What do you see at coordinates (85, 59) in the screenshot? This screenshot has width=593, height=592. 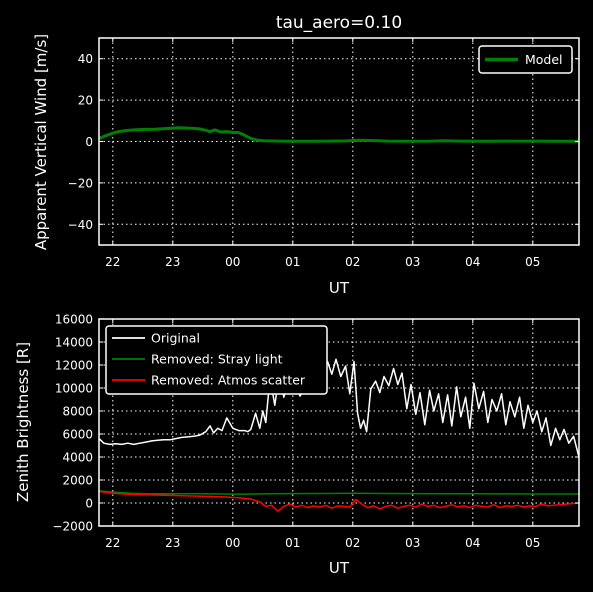 I see `y-tick-label: 40` at bounding box center [85, 59].